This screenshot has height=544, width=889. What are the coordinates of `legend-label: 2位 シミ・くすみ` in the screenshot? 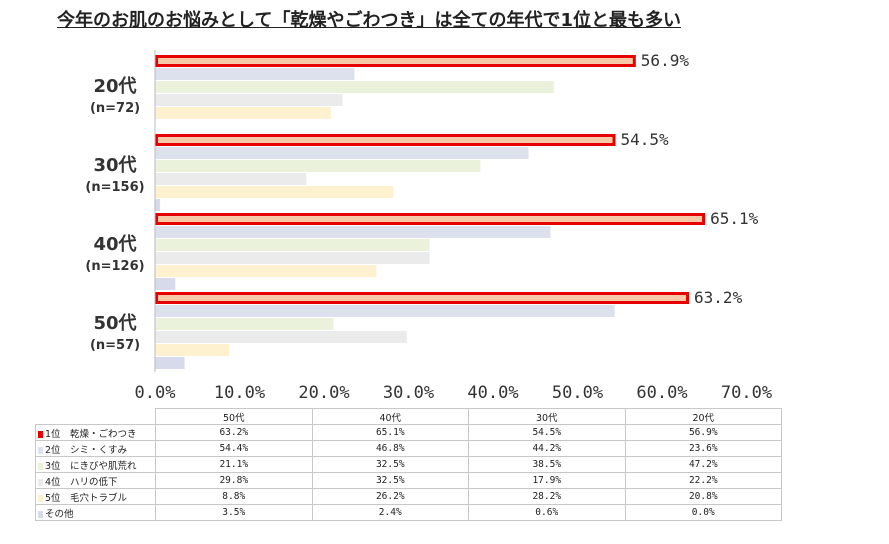 It's located at (86, 450).